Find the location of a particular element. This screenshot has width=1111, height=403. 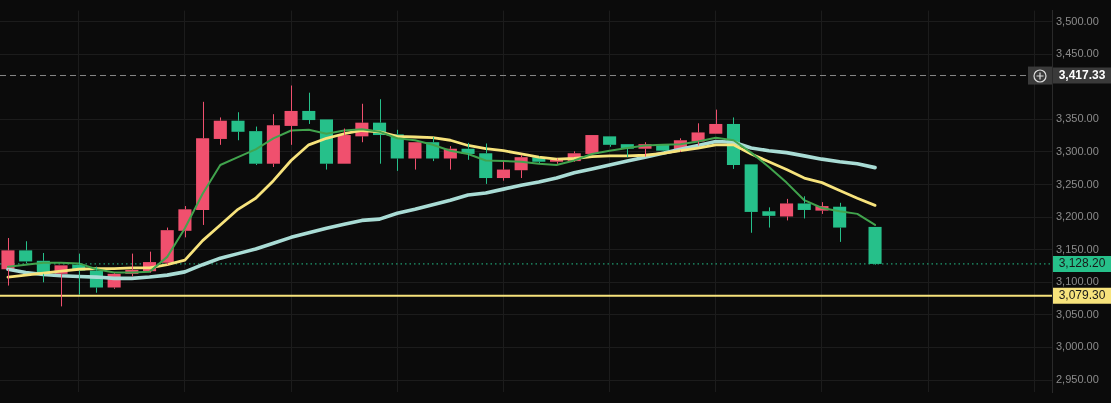

ref-line-label: 3,079.30 is located at coordinates (1082, 295).